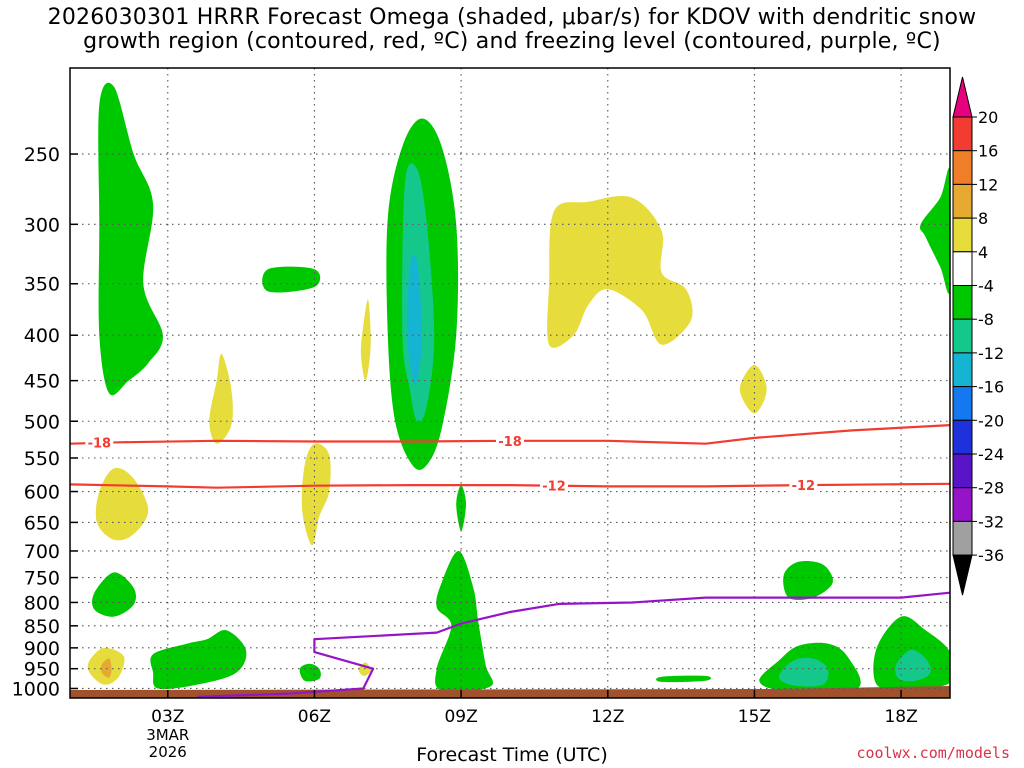 Image resolution: width=1024 pixels, height=768 pixels. Describe the element at coordinates (991, 454) in the screenshot. I see `colorbar-label-10: -24` at that location.